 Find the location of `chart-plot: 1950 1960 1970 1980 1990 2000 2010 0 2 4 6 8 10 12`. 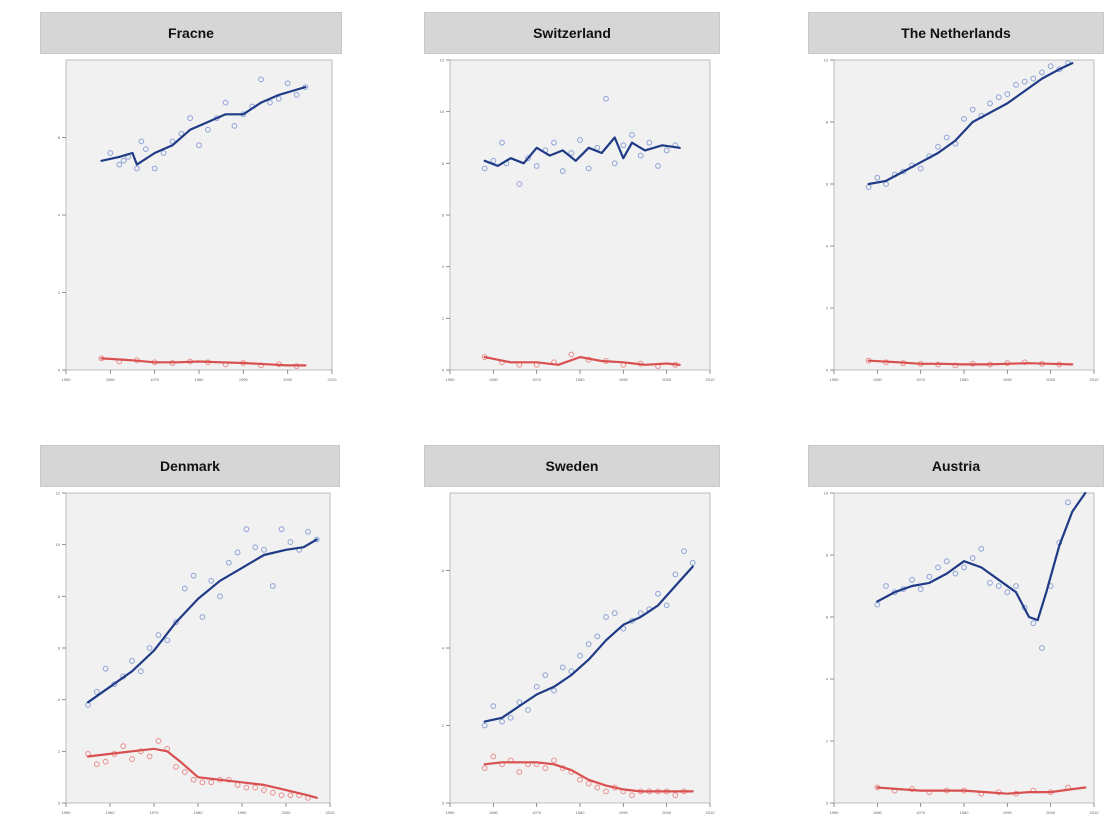

chart-plot: 1950 1960 1970 1980 1990 2000 2010 0 2 4 6 8 10 12 is located at coordinates (578, 220).